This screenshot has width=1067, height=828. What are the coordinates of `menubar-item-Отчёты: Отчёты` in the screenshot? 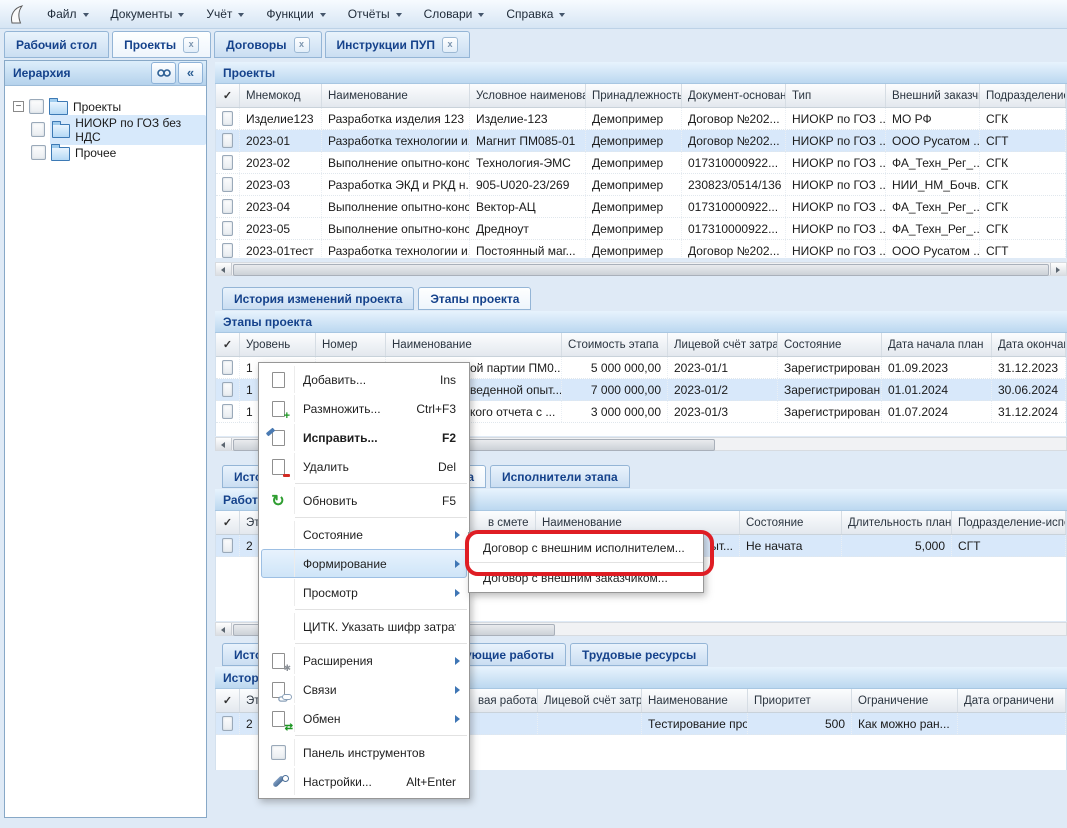 It's located at (375, 14).